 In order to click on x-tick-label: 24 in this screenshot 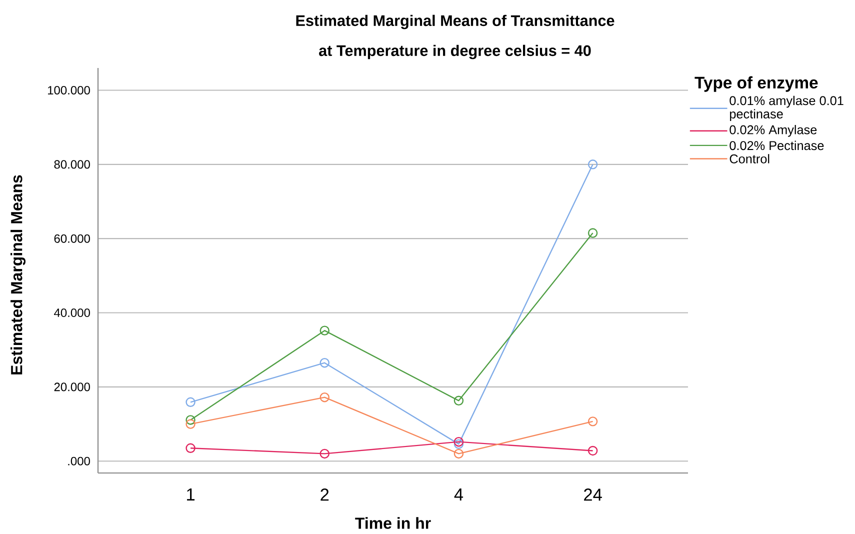, I will do `click(593, 494)`.